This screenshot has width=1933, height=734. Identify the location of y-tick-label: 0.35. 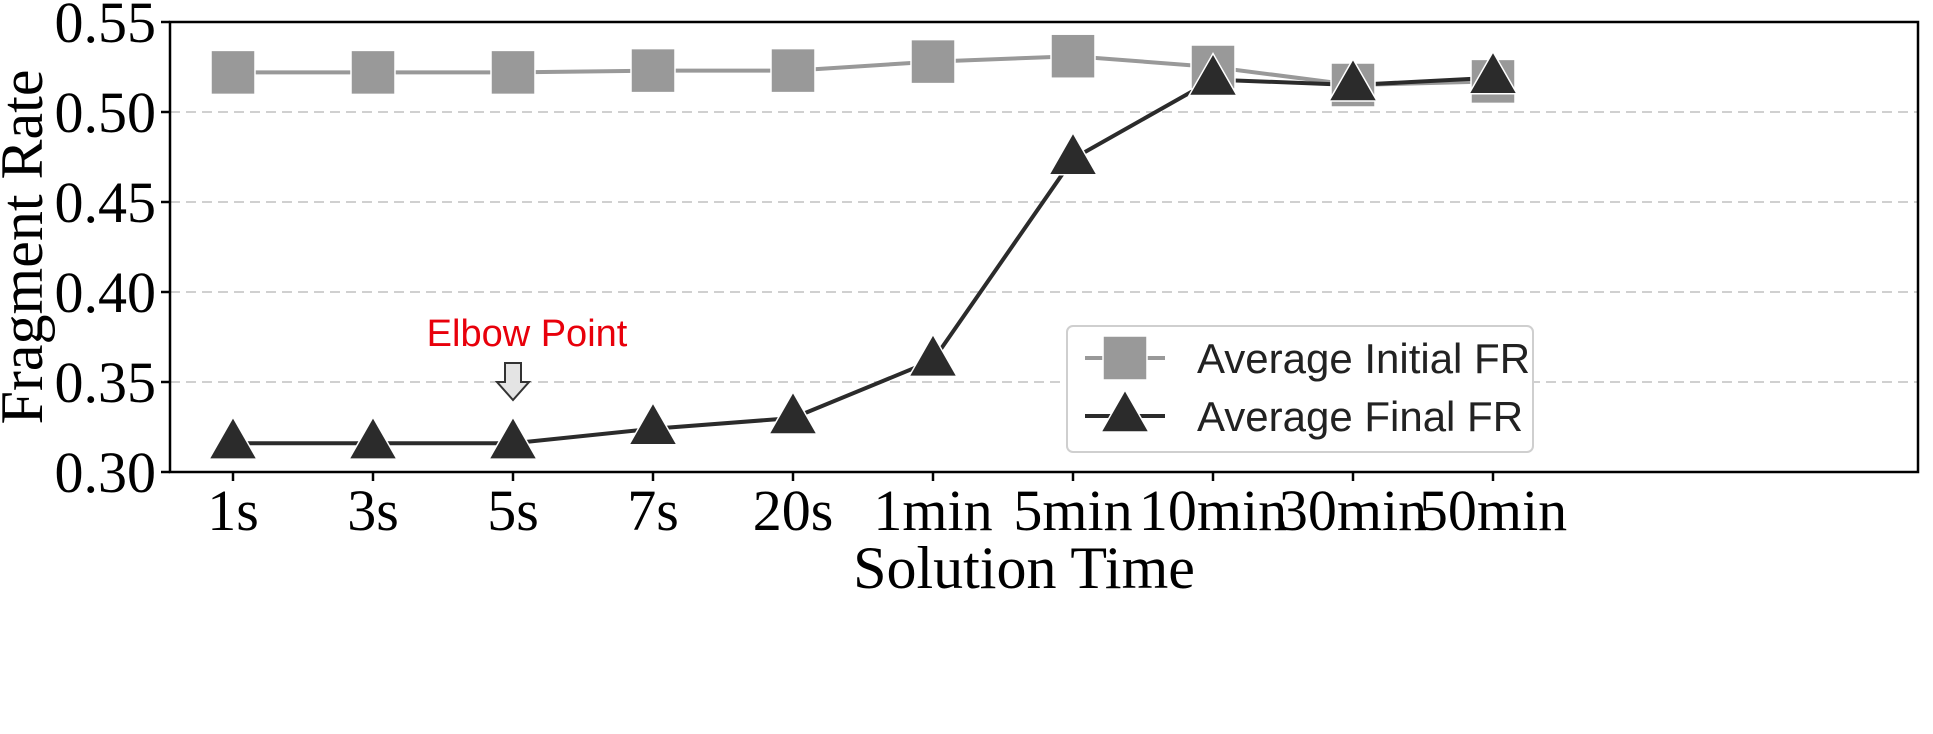
(106, 382).